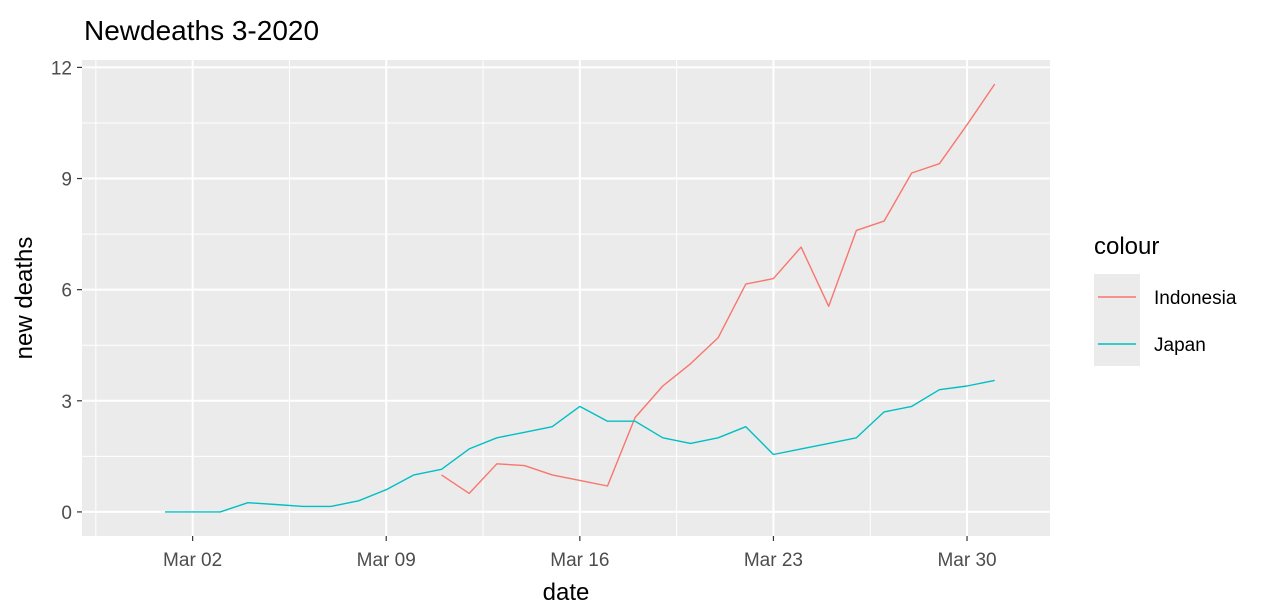 This screenshot has width=1278, height=612. I want to click on y-tick-label: 6, so click(66, 291).